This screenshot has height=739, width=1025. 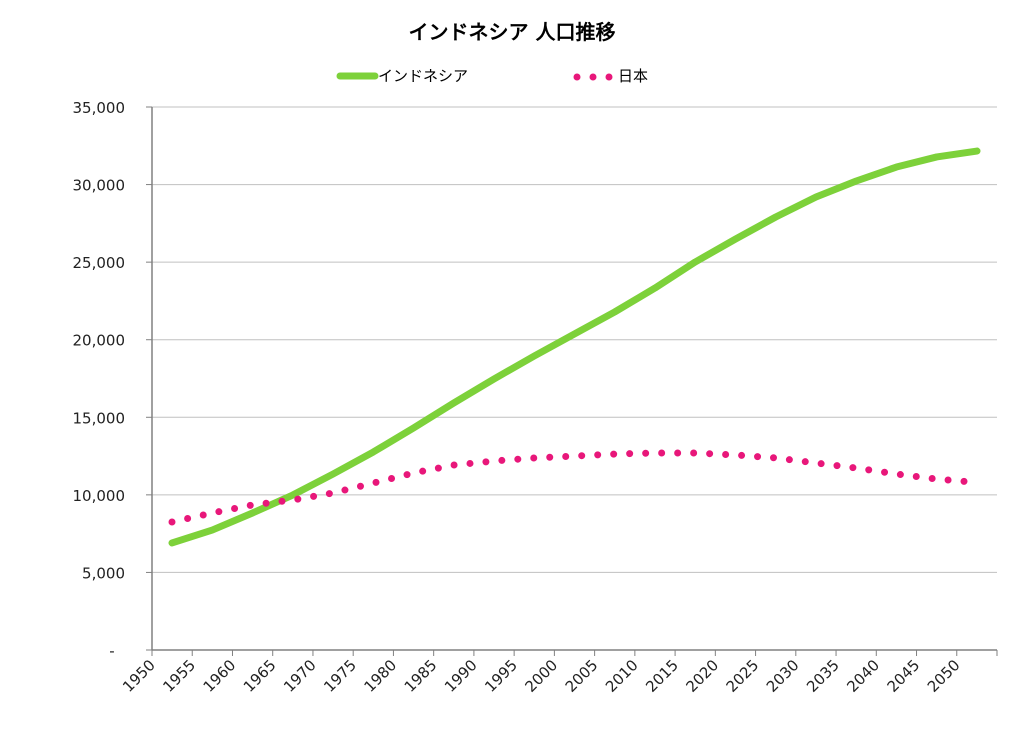 What do you see at coordinates (99, 341) in the screenshot?
I see `y-tick-label: 20,000` at bounding box center [99, 341].